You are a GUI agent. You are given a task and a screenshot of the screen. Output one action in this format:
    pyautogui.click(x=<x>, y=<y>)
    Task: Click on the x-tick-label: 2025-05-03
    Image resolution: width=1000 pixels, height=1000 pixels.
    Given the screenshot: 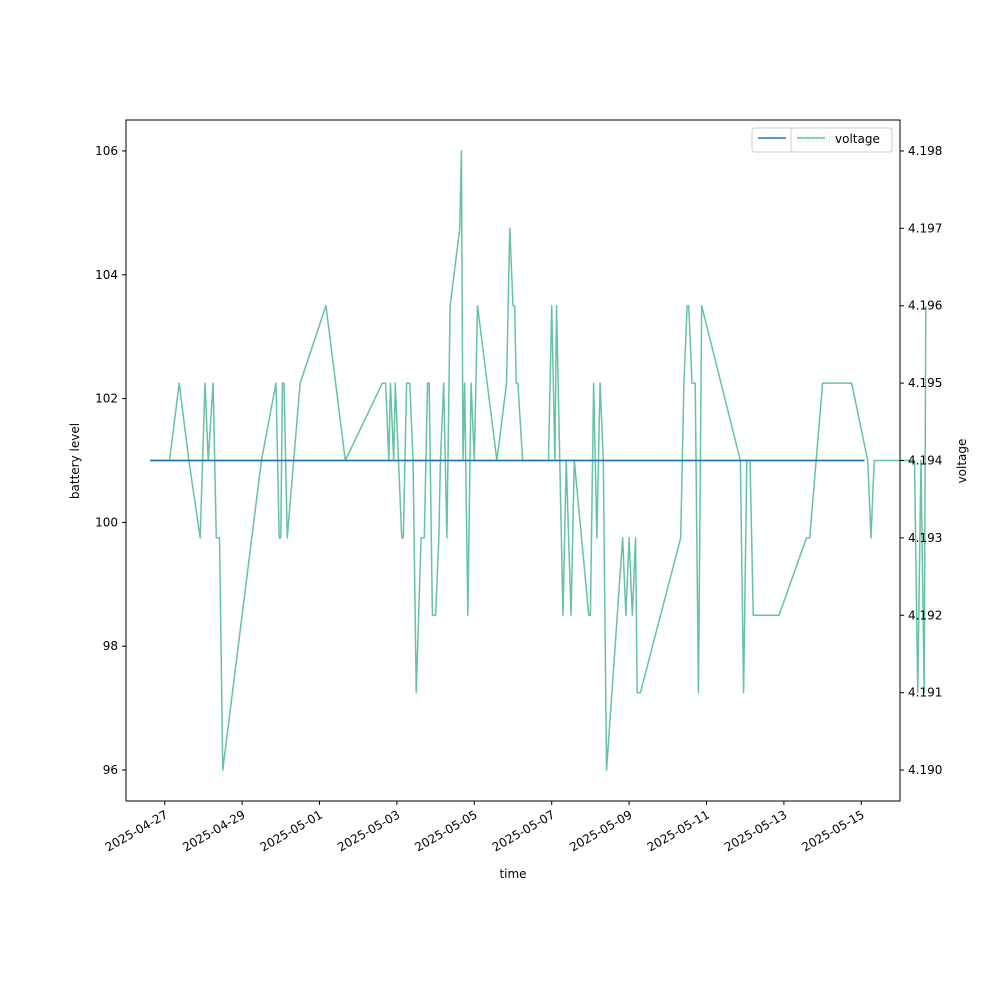 What is the action you would take?
    pyautogui.click(x=368, y=830)
    